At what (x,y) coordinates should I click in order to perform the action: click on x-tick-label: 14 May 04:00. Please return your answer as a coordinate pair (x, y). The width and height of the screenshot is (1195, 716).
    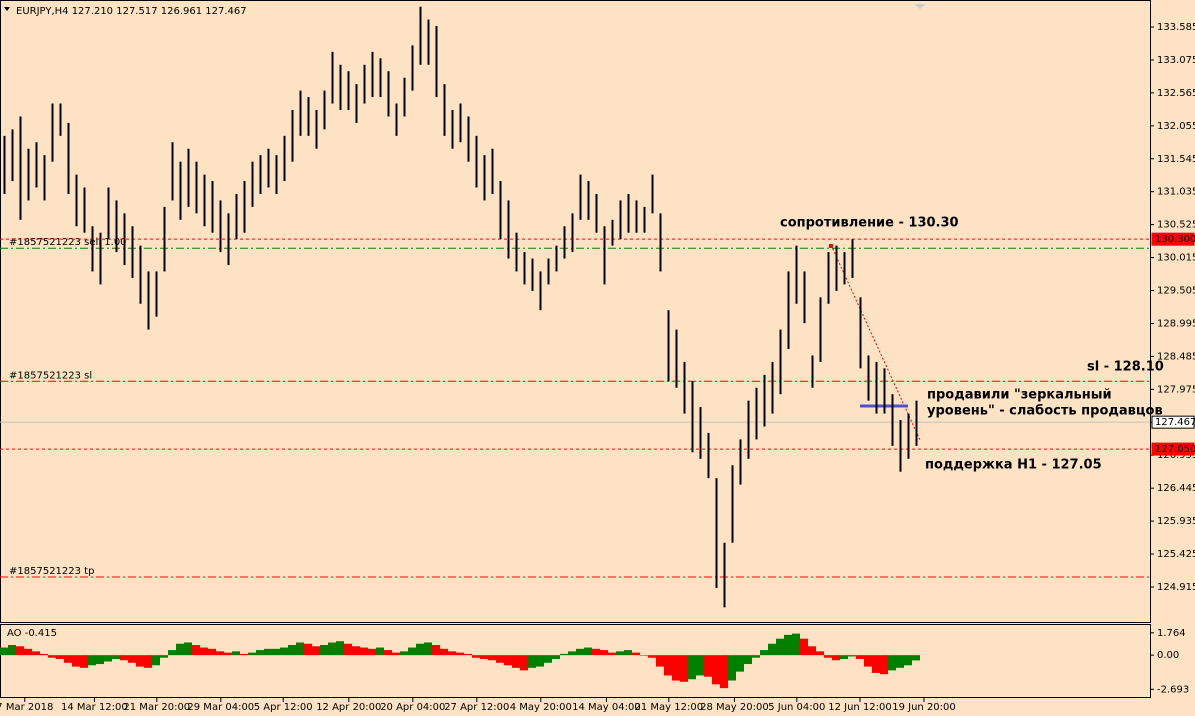
    Looking at the image, I should click on (606, 707).